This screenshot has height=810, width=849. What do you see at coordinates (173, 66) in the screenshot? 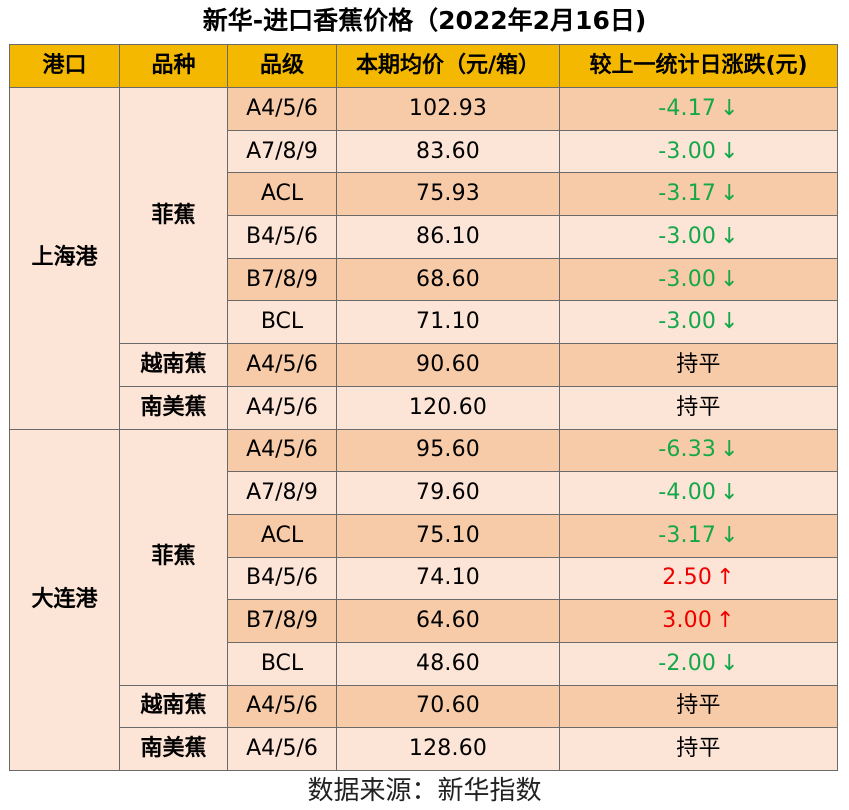
I see `header-variety: 品种` at bounding box center [173, 66].